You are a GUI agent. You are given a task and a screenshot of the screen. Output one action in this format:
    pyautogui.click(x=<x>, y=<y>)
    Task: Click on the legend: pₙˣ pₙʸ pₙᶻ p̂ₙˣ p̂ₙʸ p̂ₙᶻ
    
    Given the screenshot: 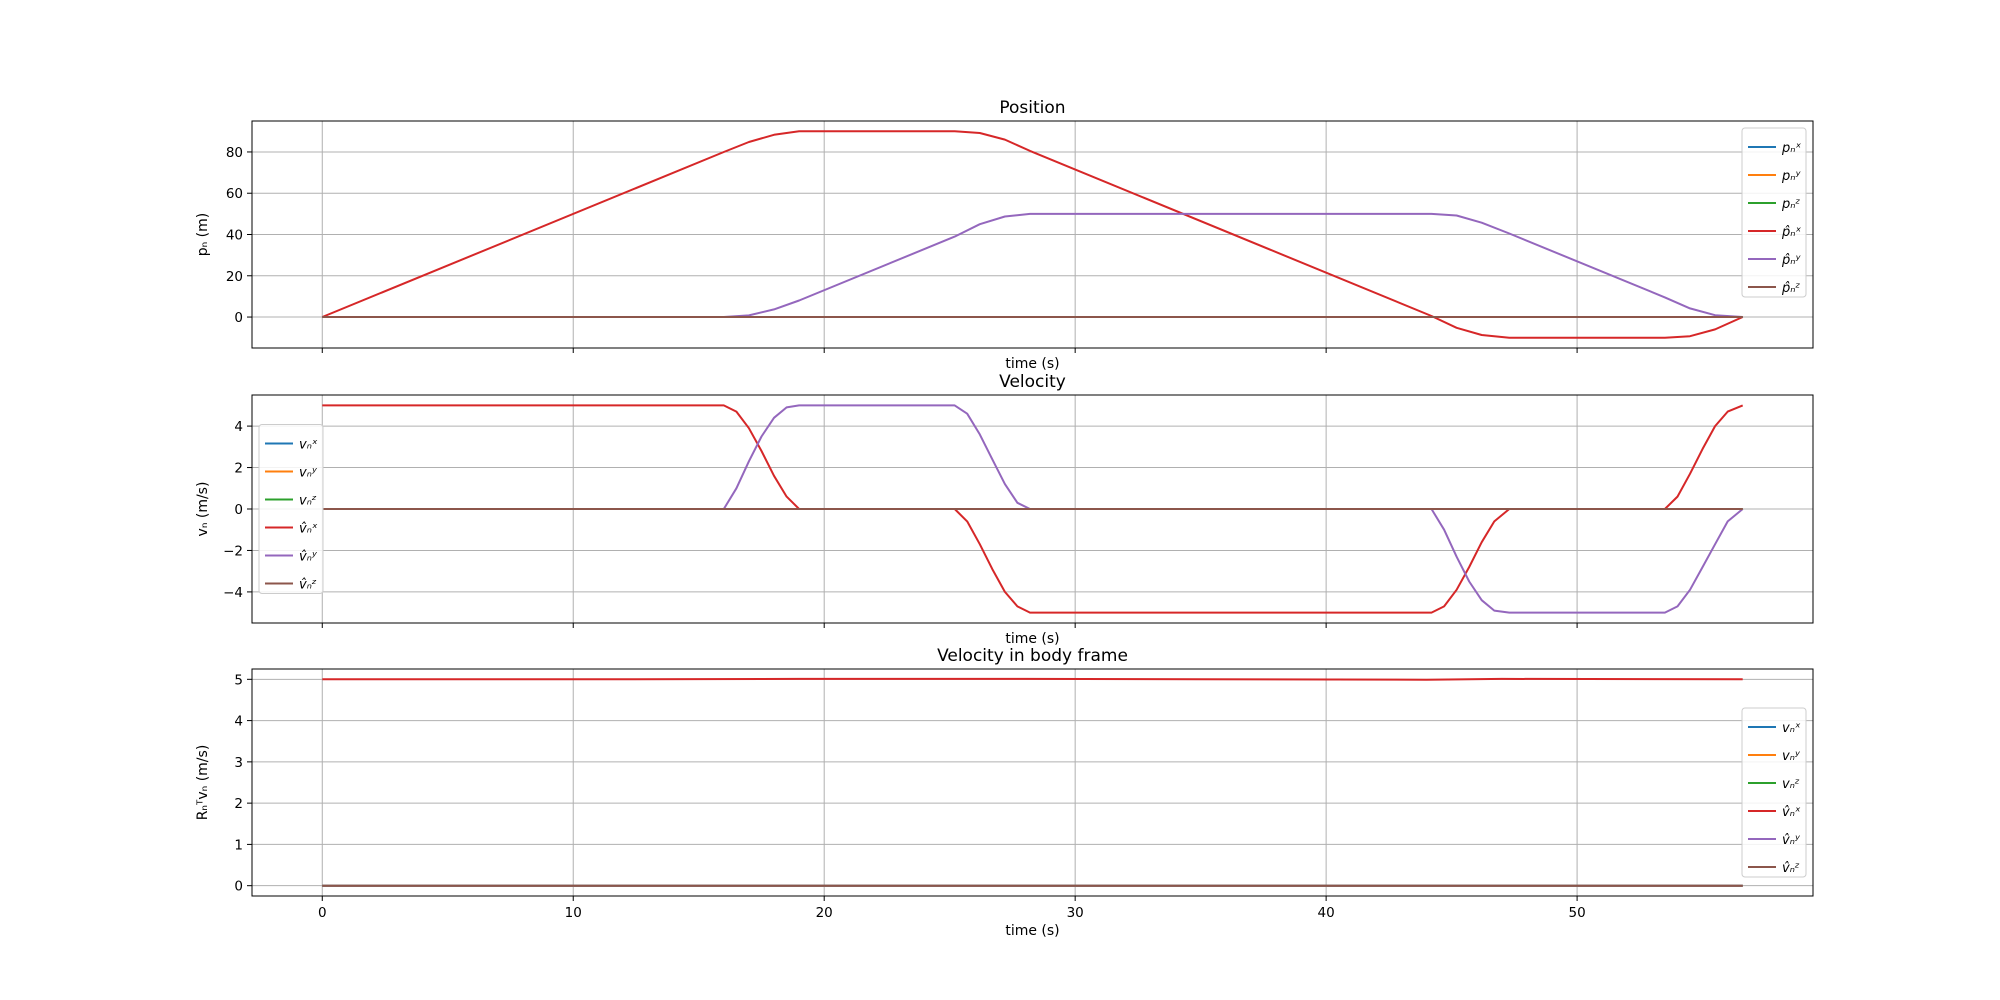 What is the action you would take?
    pyautogui.click(x=1774, y=212)
    